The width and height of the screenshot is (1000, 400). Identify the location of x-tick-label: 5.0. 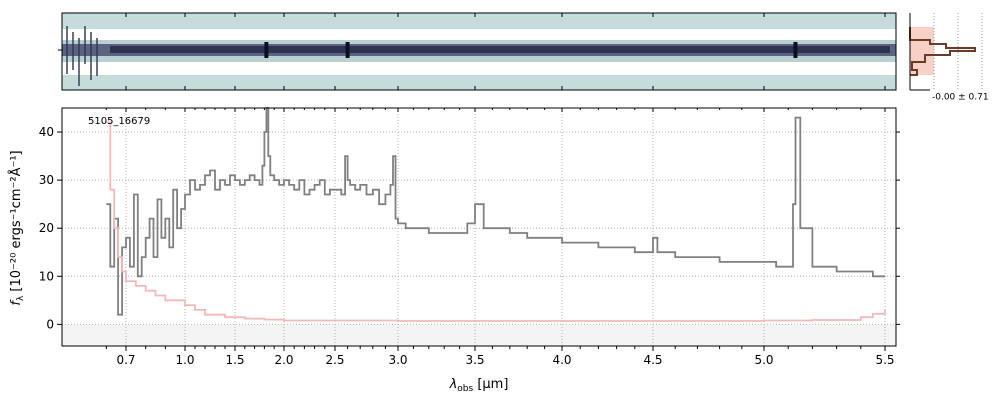
(763, 360).